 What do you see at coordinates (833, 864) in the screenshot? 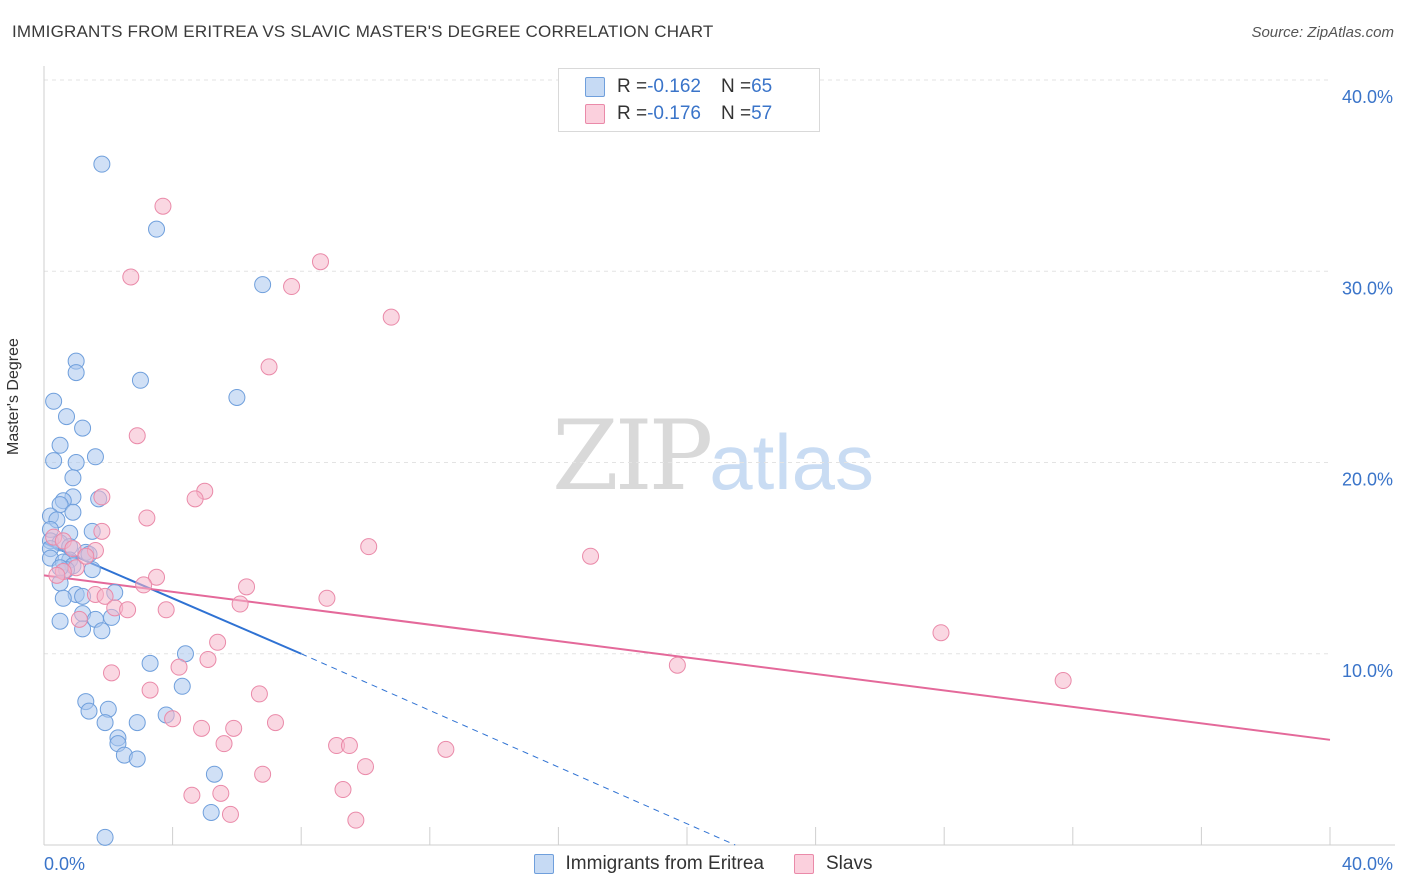
I see `legend-item-slavs: Slavs` at bounding box center [833, 864].